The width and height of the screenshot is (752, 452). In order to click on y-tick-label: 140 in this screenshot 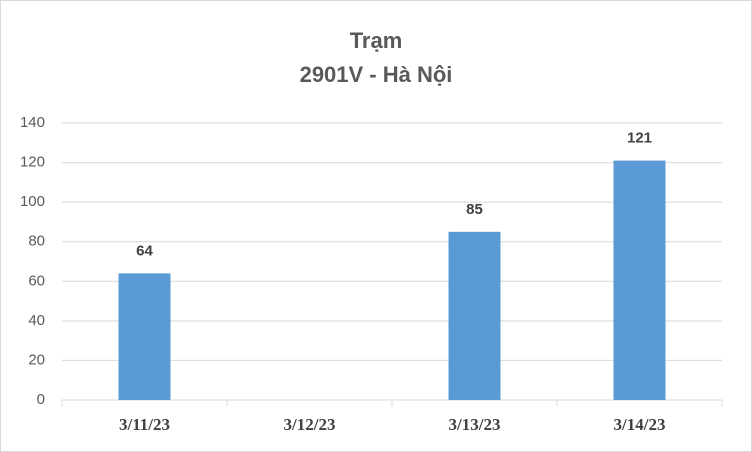, I will do `click(32, 122)`.